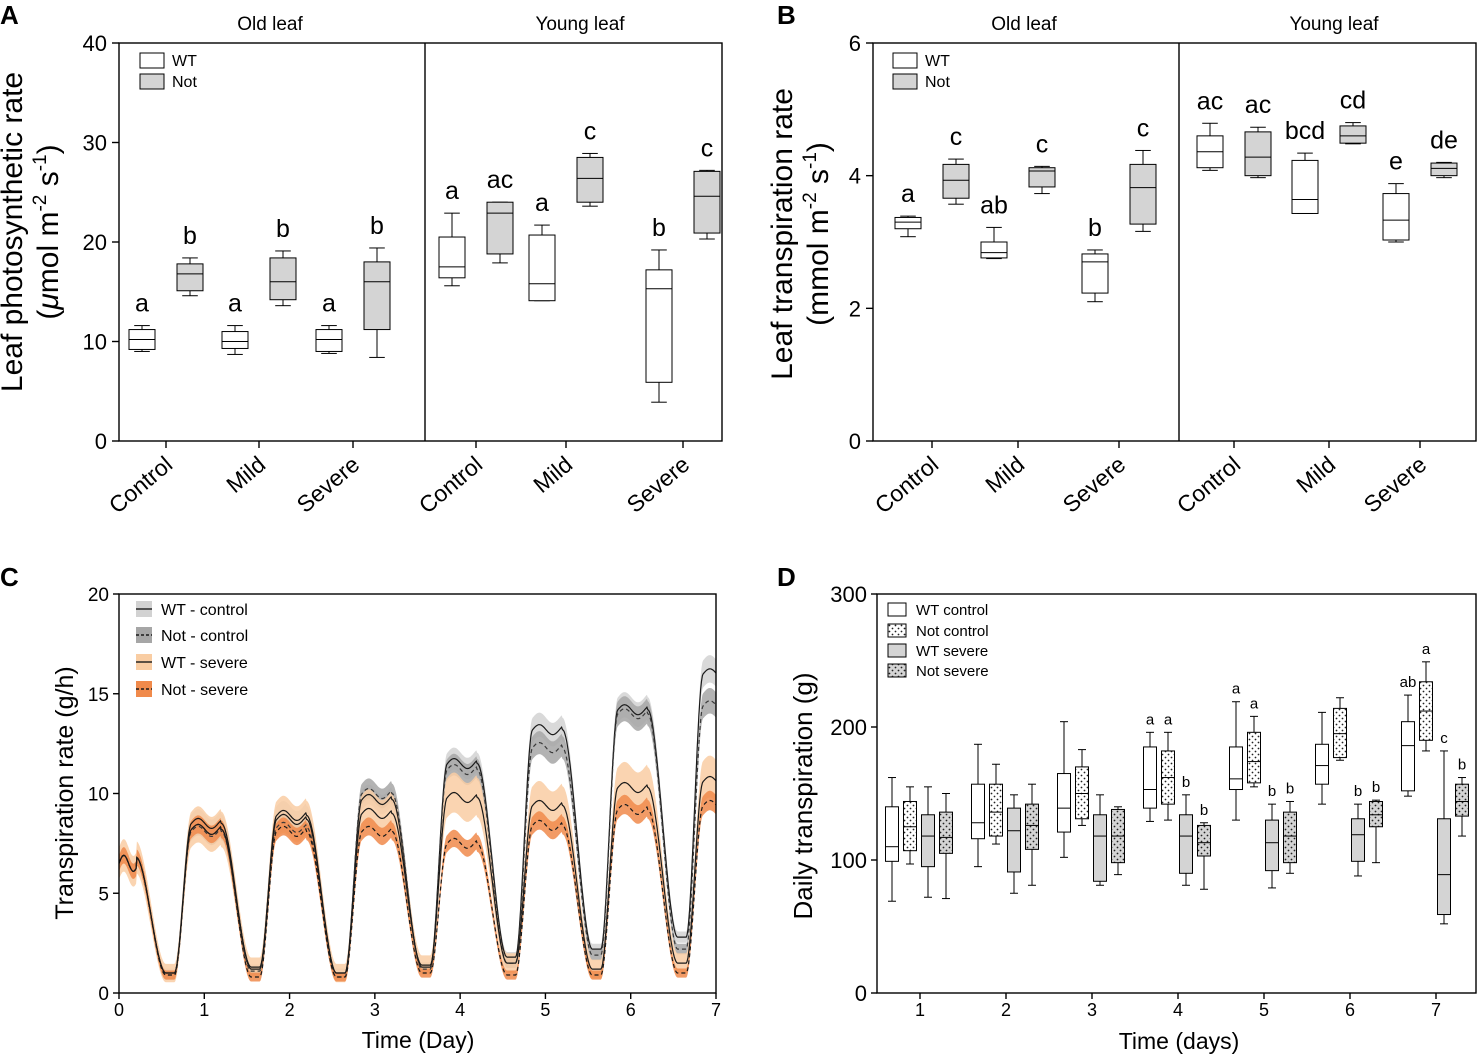 The image size is (1477, 1054). What do you see at coordinates (152, 60) in the screenshot?
I see `legend-swatch-wt` at bounding box center [152, 60].